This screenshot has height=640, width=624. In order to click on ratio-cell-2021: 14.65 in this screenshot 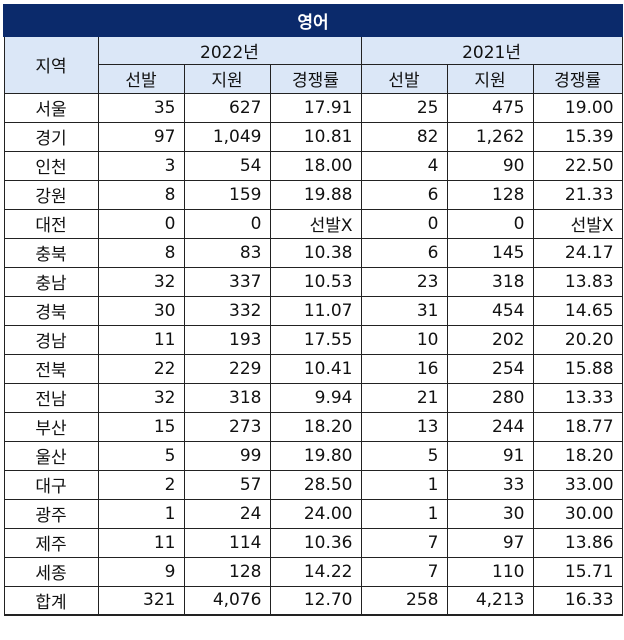, I will do `click(577, 310)`.